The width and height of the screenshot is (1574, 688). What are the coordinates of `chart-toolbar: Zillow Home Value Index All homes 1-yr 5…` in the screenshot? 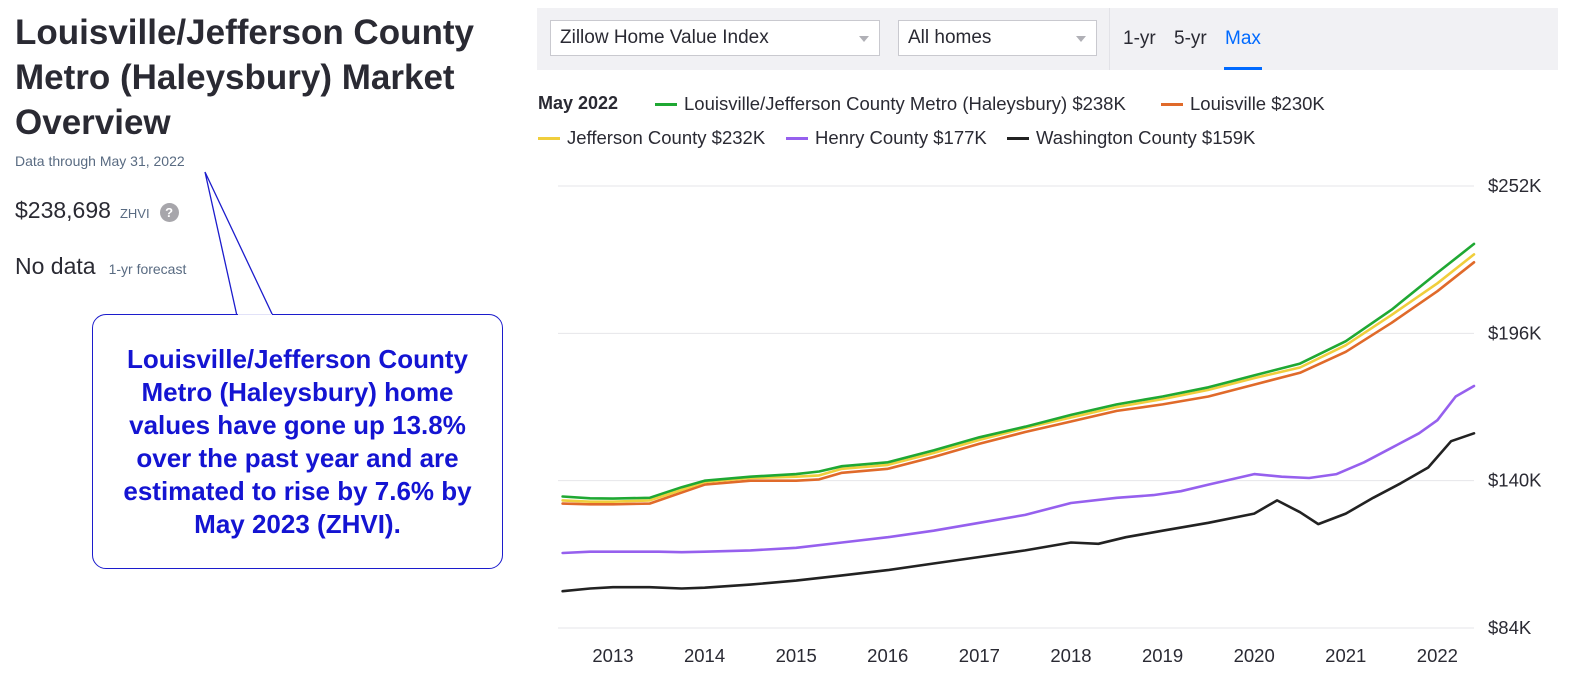 It's located at (1047, 39).